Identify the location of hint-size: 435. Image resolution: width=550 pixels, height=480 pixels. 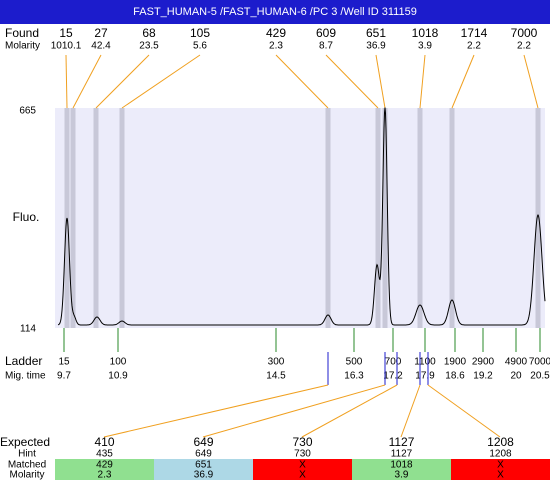
(104, 454).